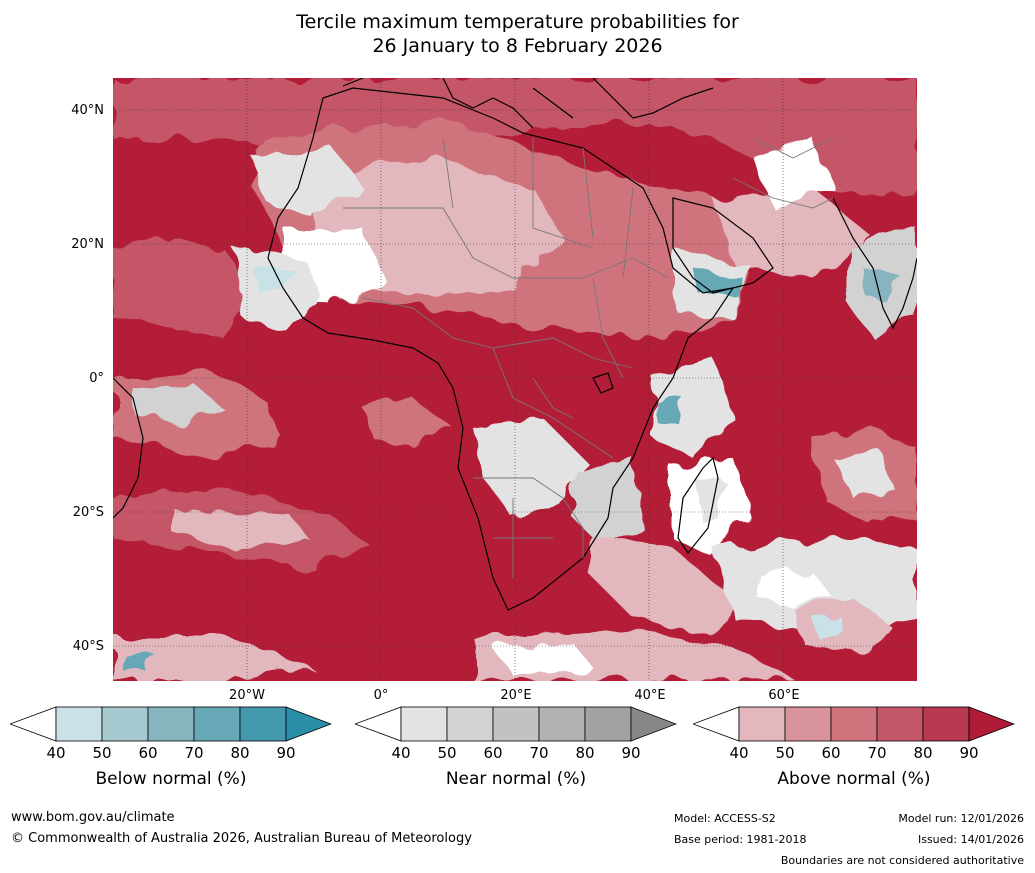 The width and height of the screenshot is (1035, 873). What do you see at coordinates (102, 753) in the screenshot?
I see `below-tick-50: 50` at bounding box center [102, 753].